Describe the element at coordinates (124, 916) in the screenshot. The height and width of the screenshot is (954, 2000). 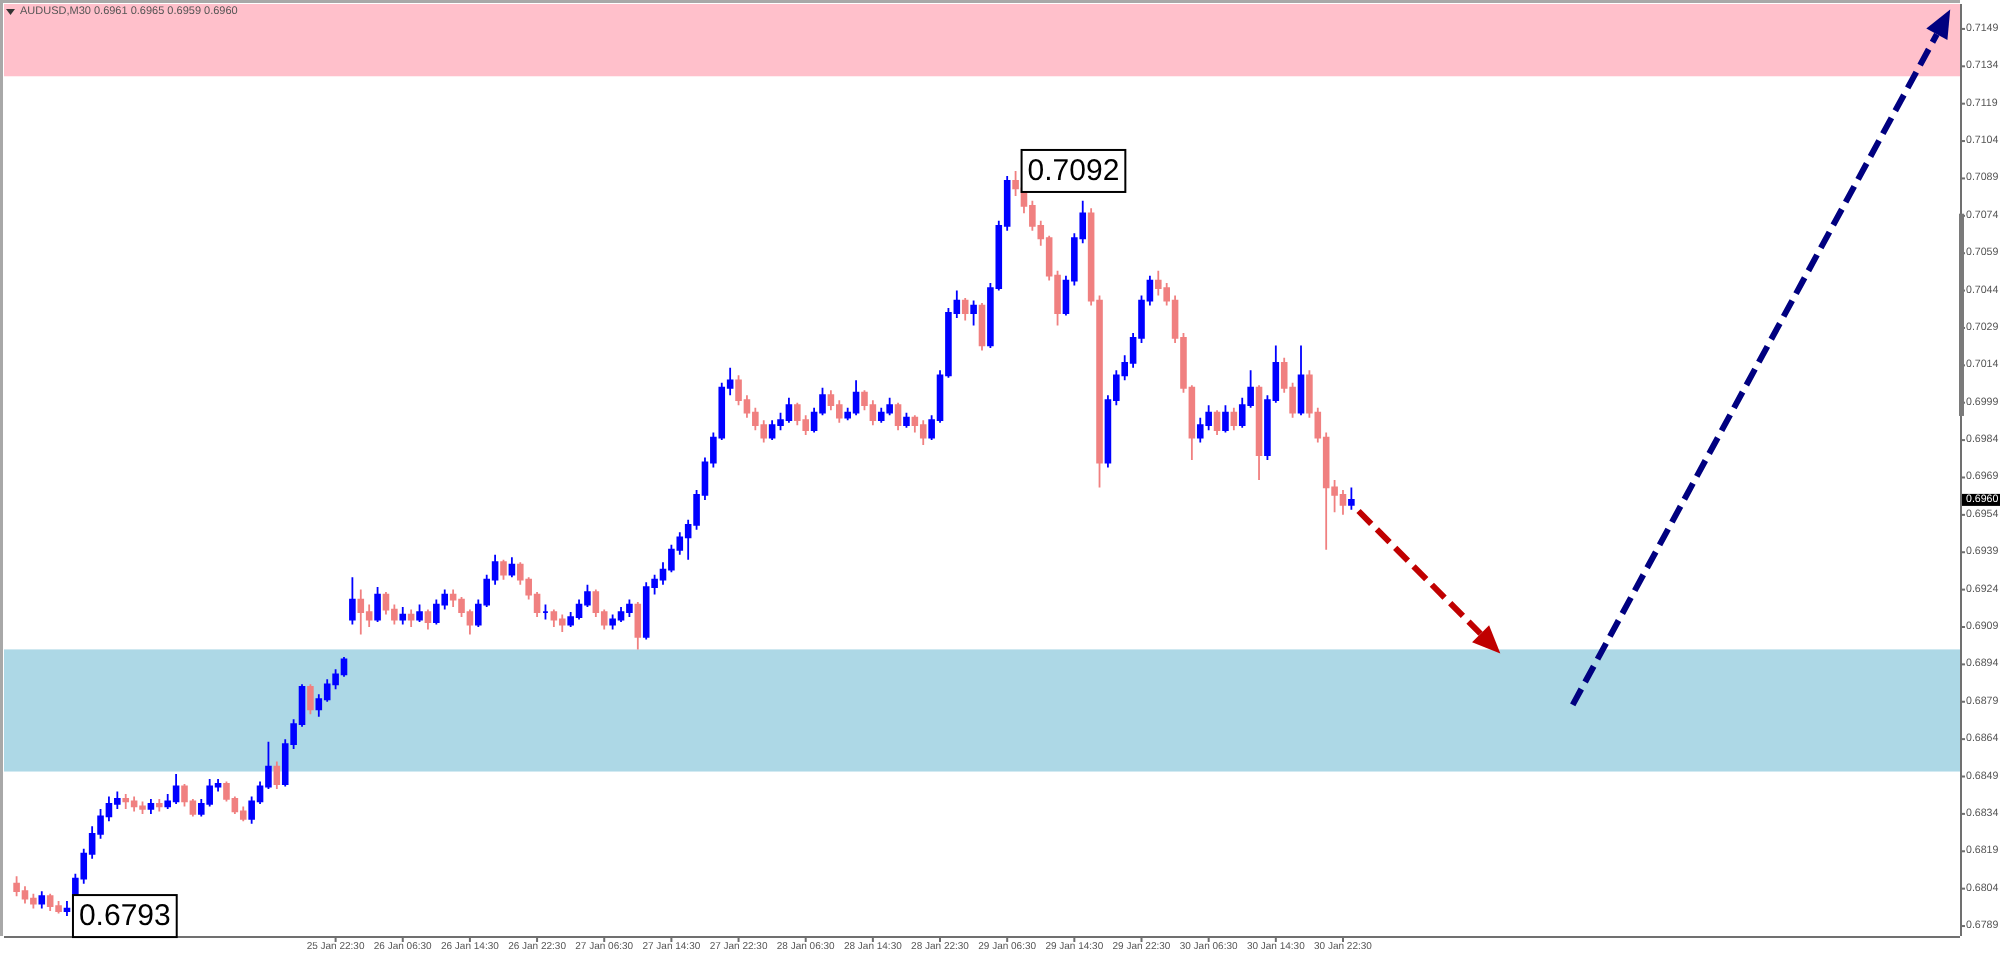
I see `annotation: 0.6793` at that location.